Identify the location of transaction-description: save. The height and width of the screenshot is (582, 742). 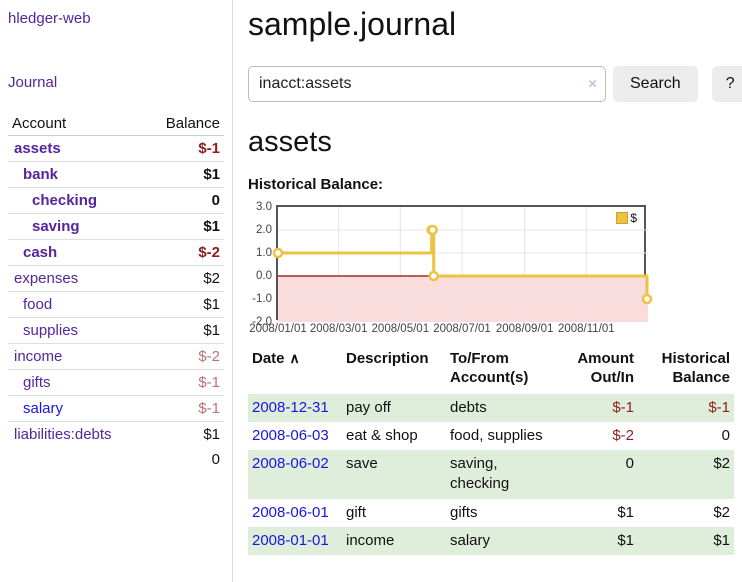
(362, 464).